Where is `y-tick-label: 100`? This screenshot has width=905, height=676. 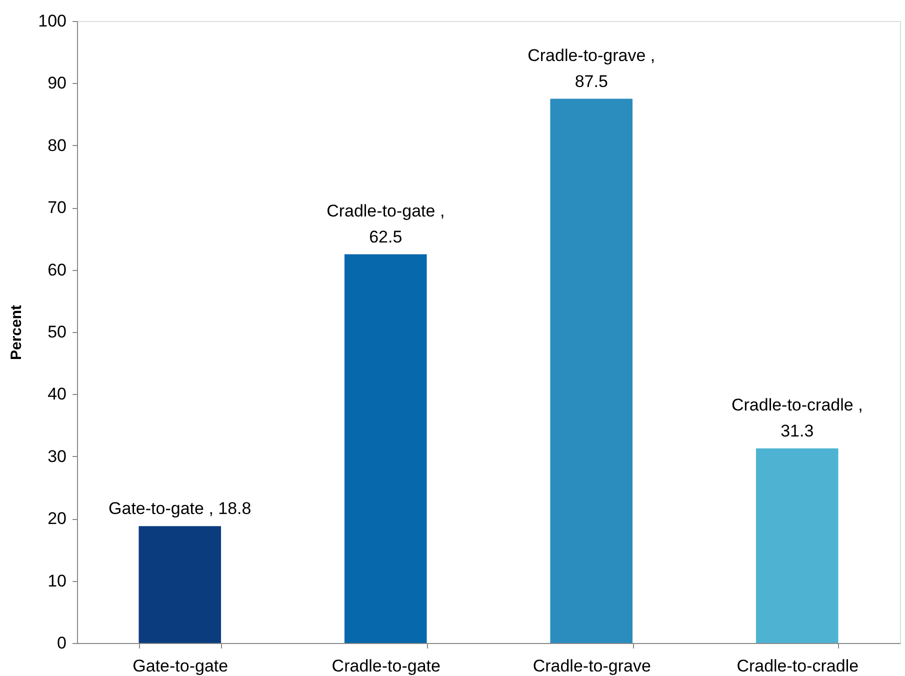 y-tick-label: 100 is located at coordinates (52, 21).